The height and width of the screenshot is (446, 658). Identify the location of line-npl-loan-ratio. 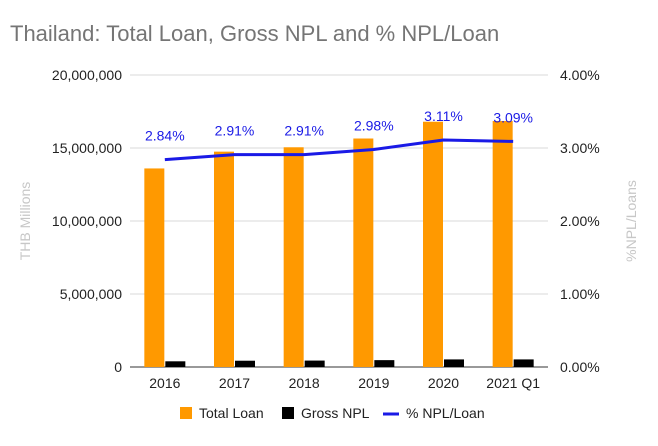
(339, 150).